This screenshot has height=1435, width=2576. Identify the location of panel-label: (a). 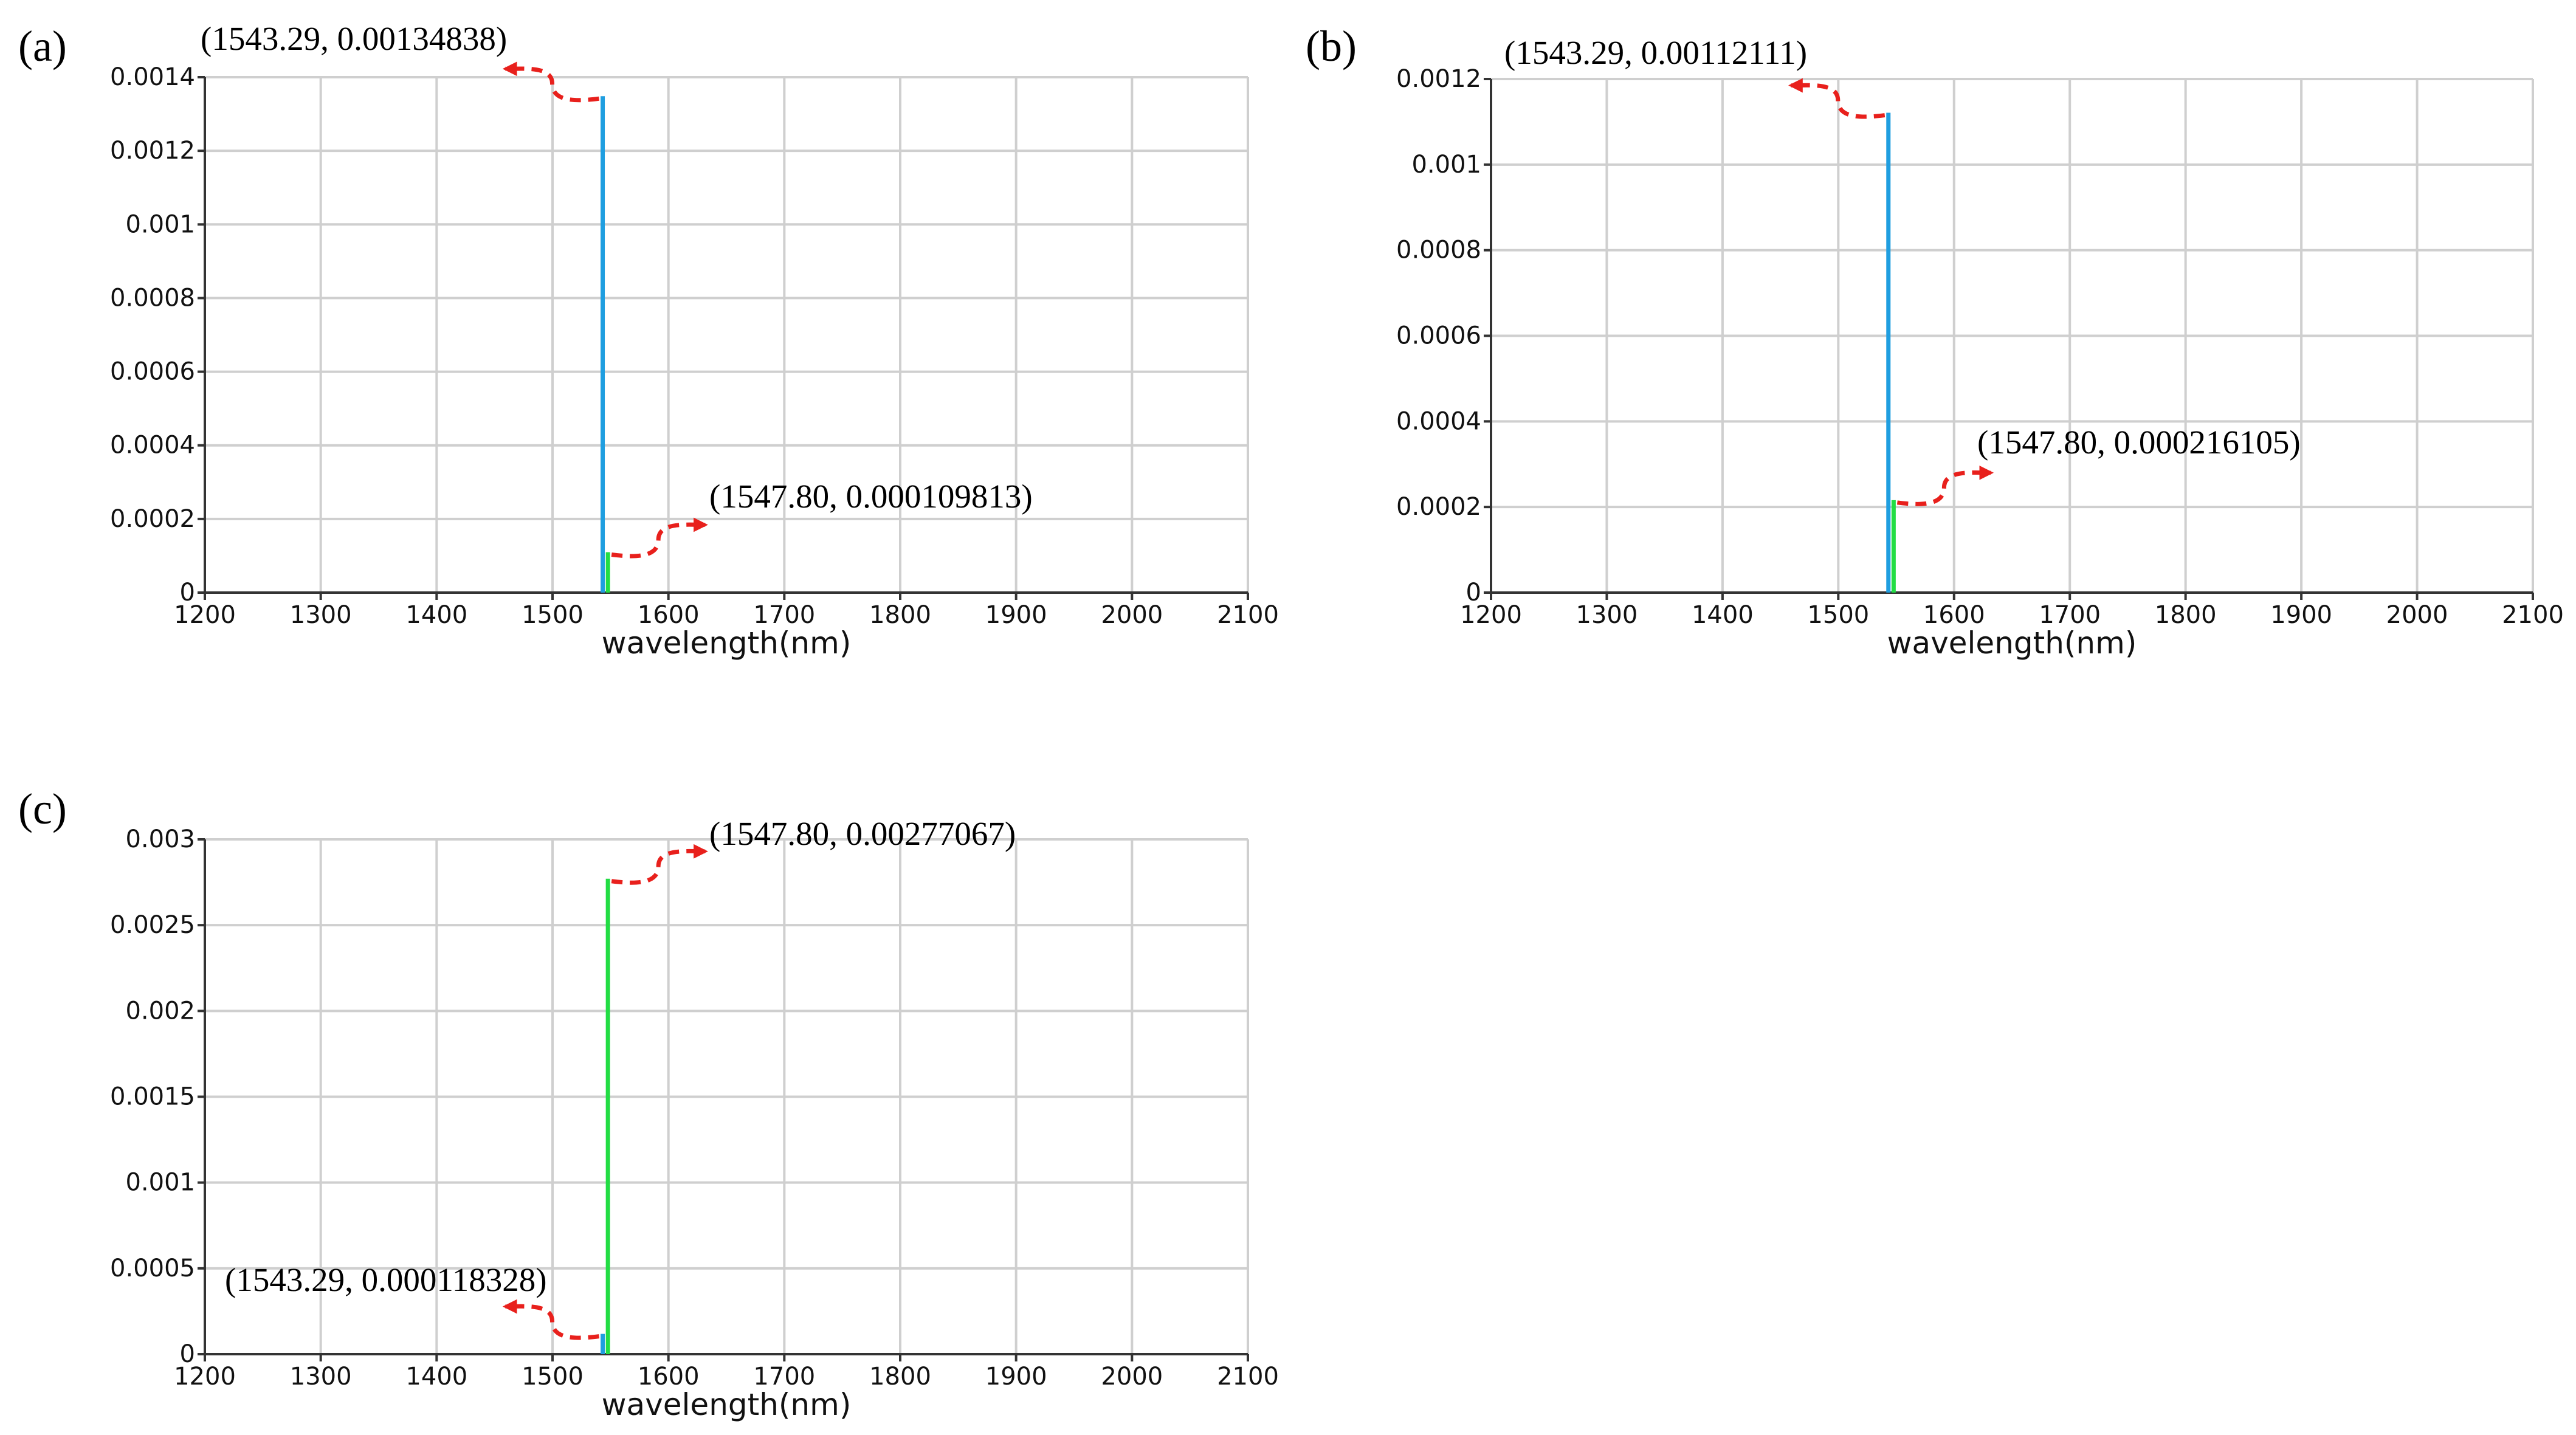
(42, 46).